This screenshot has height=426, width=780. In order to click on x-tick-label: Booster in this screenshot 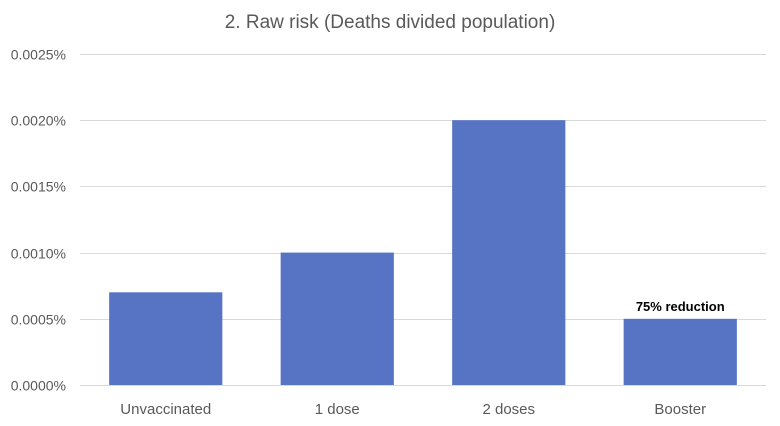, I will do `click(680, 409)`.